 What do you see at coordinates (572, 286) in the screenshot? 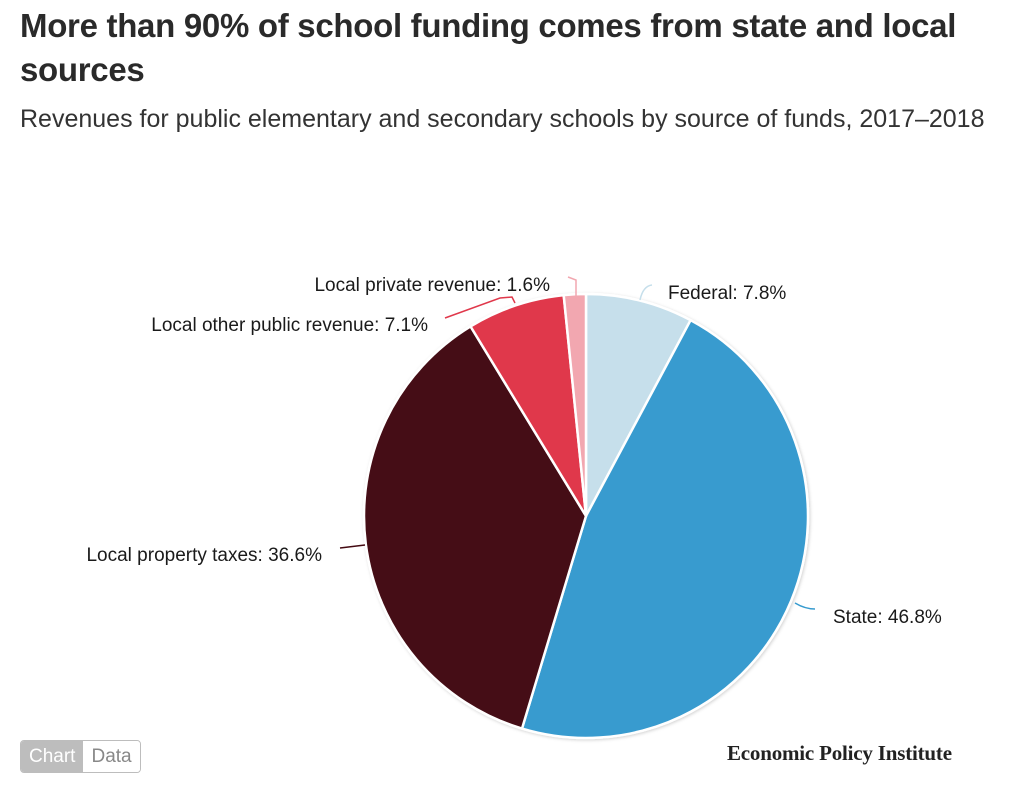
I see `leader-private` at bounding box center [572, 286].